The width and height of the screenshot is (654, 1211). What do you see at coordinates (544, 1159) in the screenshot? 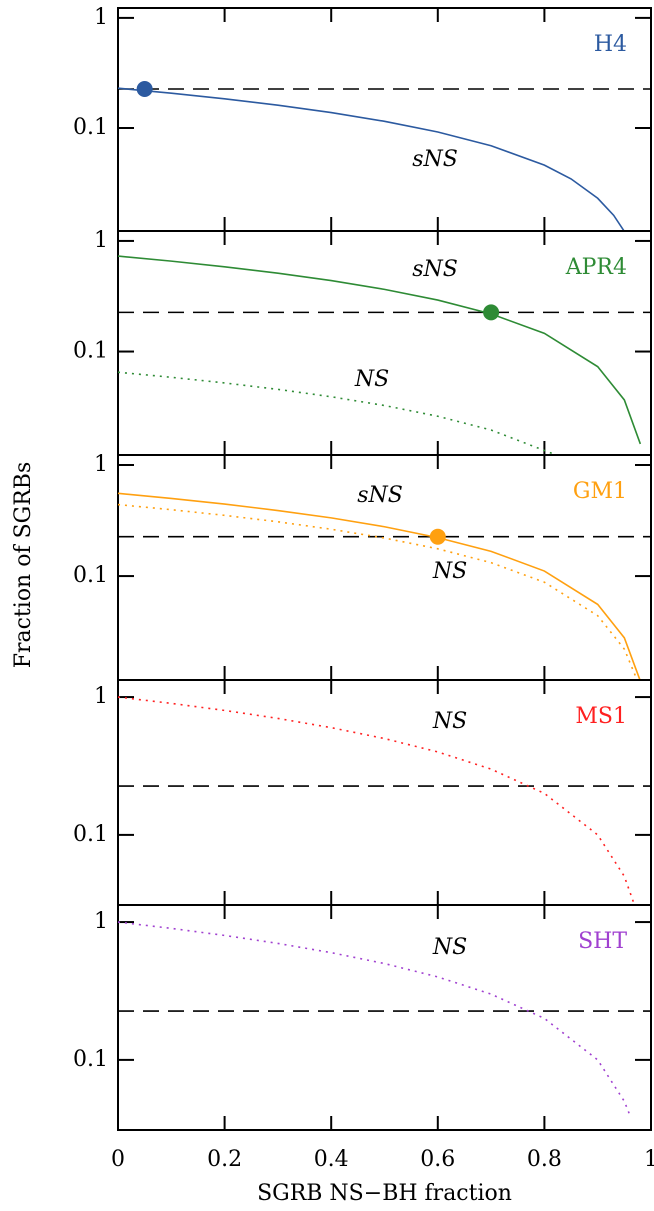
I see `x-tick-label: 0.8` at bounding box center [544, 1159].